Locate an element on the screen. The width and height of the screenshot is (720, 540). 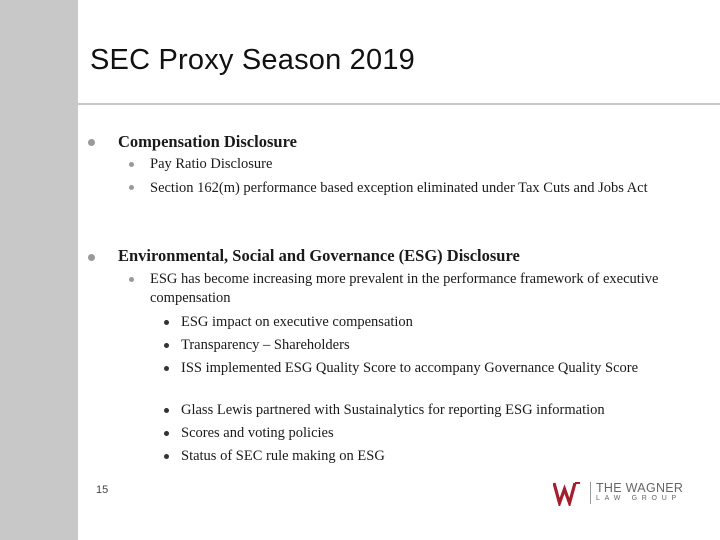
w-monogram-icon is located at coordinates (566, 494).